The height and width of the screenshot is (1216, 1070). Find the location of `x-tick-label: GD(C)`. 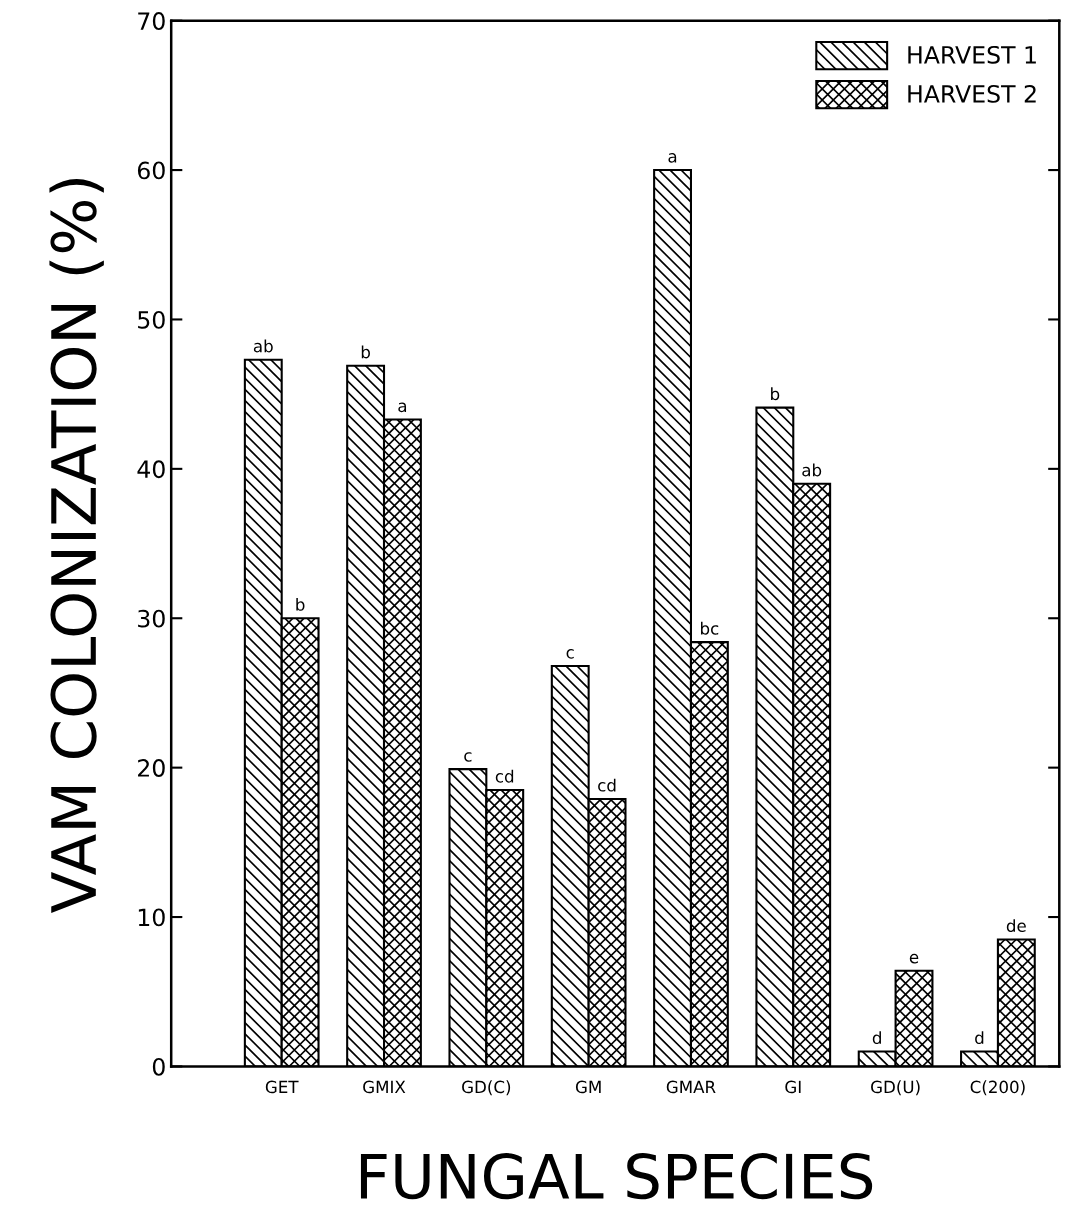

x-tick-label: GD(C) is located at coordinates (486, 1088).